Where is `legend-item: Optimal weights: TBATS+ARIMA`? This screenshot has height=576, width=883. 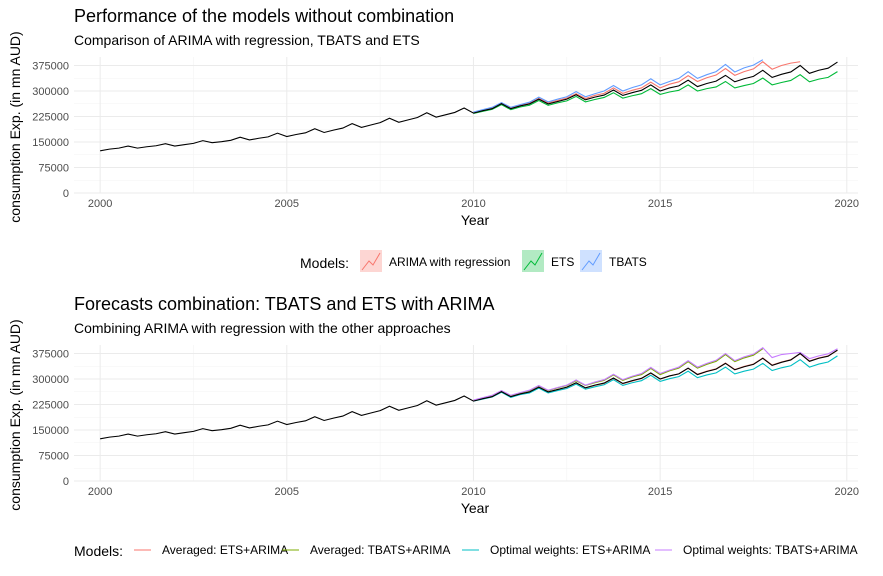
legend-item: Optimal weights: TBATS+ARIMA is located at coordinates (756, 550).